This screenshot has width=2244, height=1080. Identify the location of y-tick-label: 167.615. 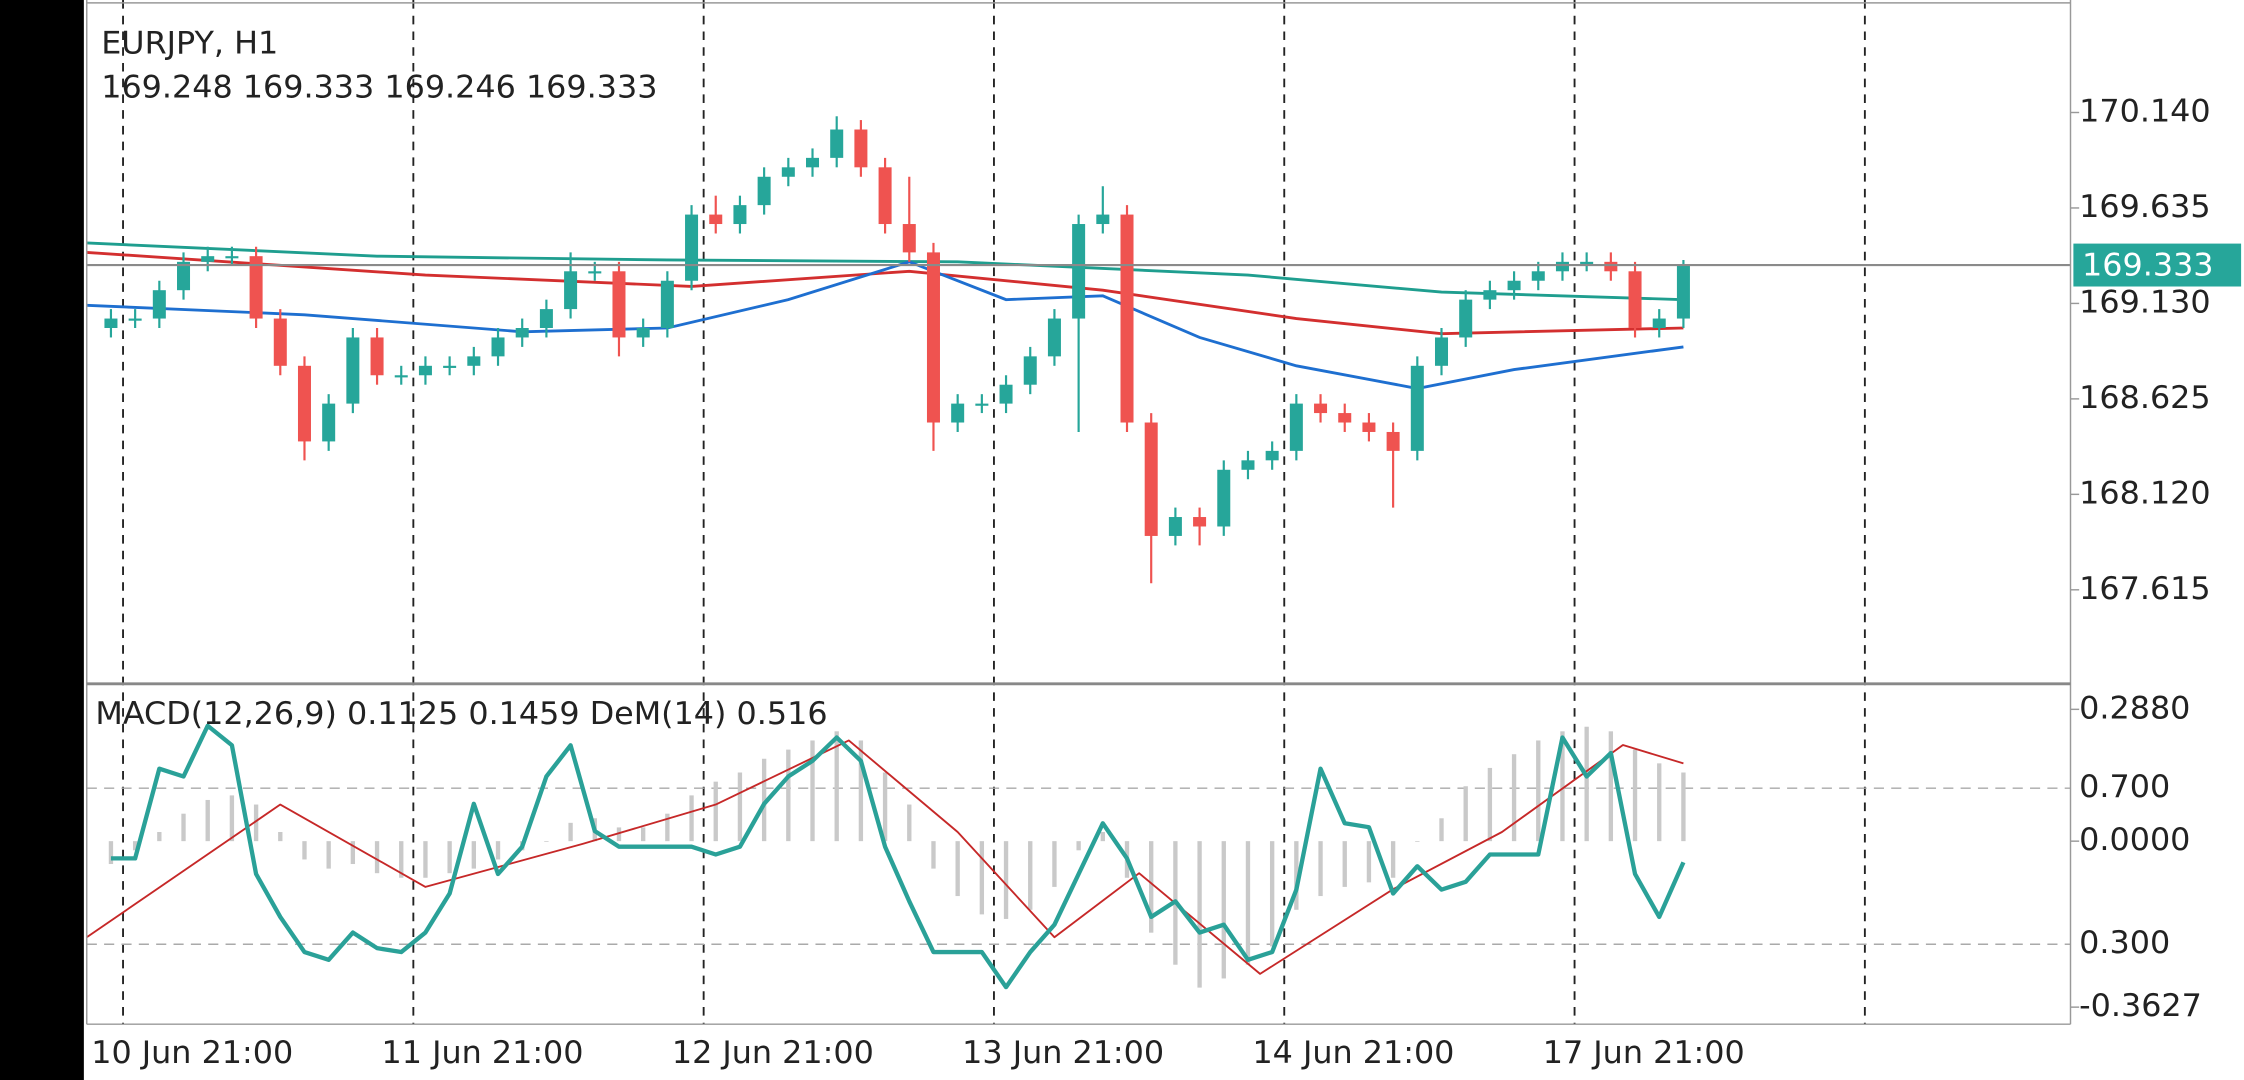
(2144, 589).